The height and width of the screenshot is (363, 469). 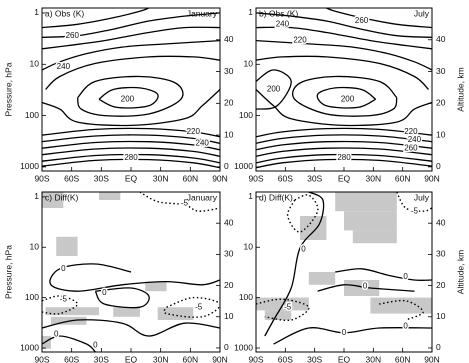 What do you see at coordinates (314, 178) in the screenshot?
I see `x-tick-label: 30S` at bounding box center [314, 178].